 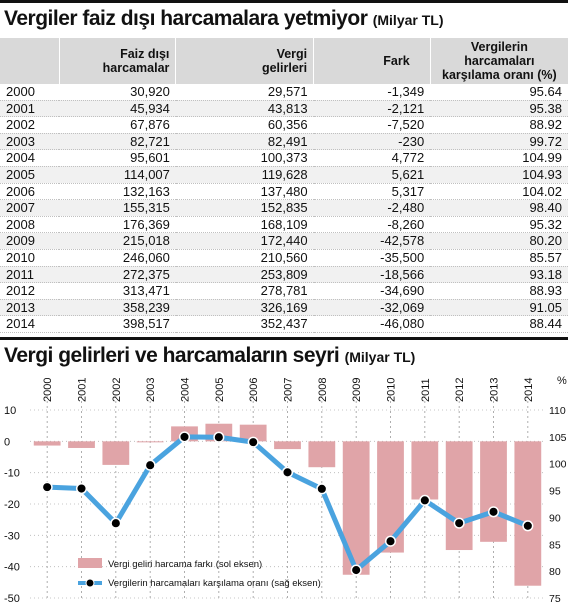 What do you see at coordinates (562, 381) in the screenshot?
I see `right-axis-label: %` at bounding box center [562, 381].